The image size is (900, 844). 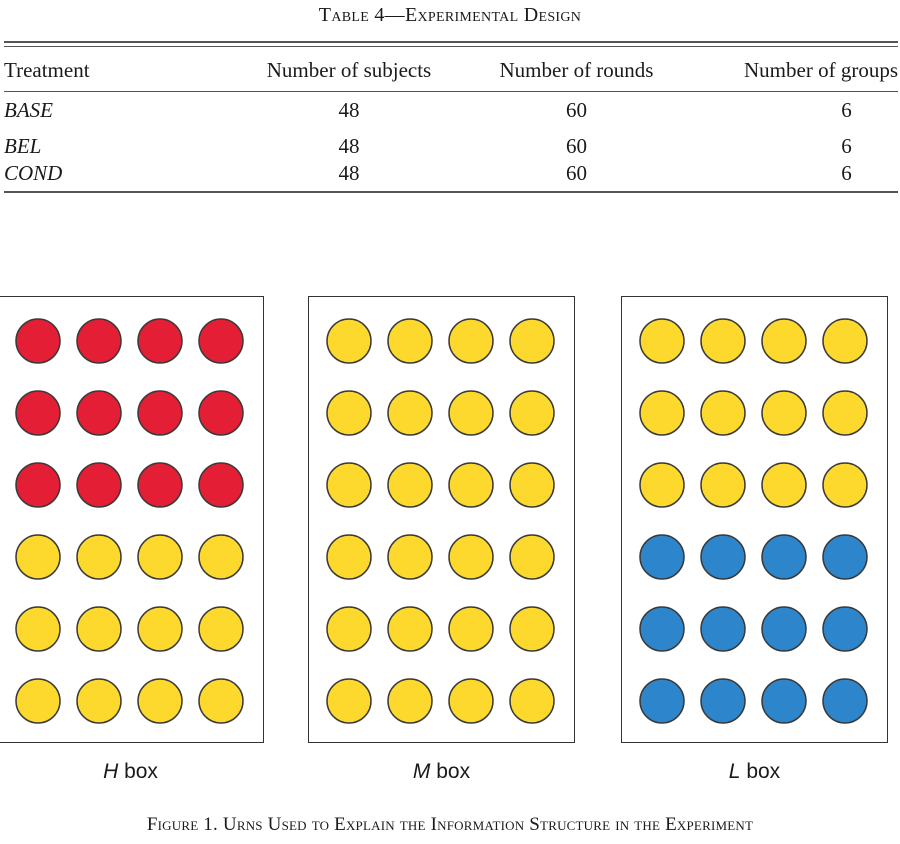 I want to click on table-row: COND 48 60 6, so click(x=451, y=173).